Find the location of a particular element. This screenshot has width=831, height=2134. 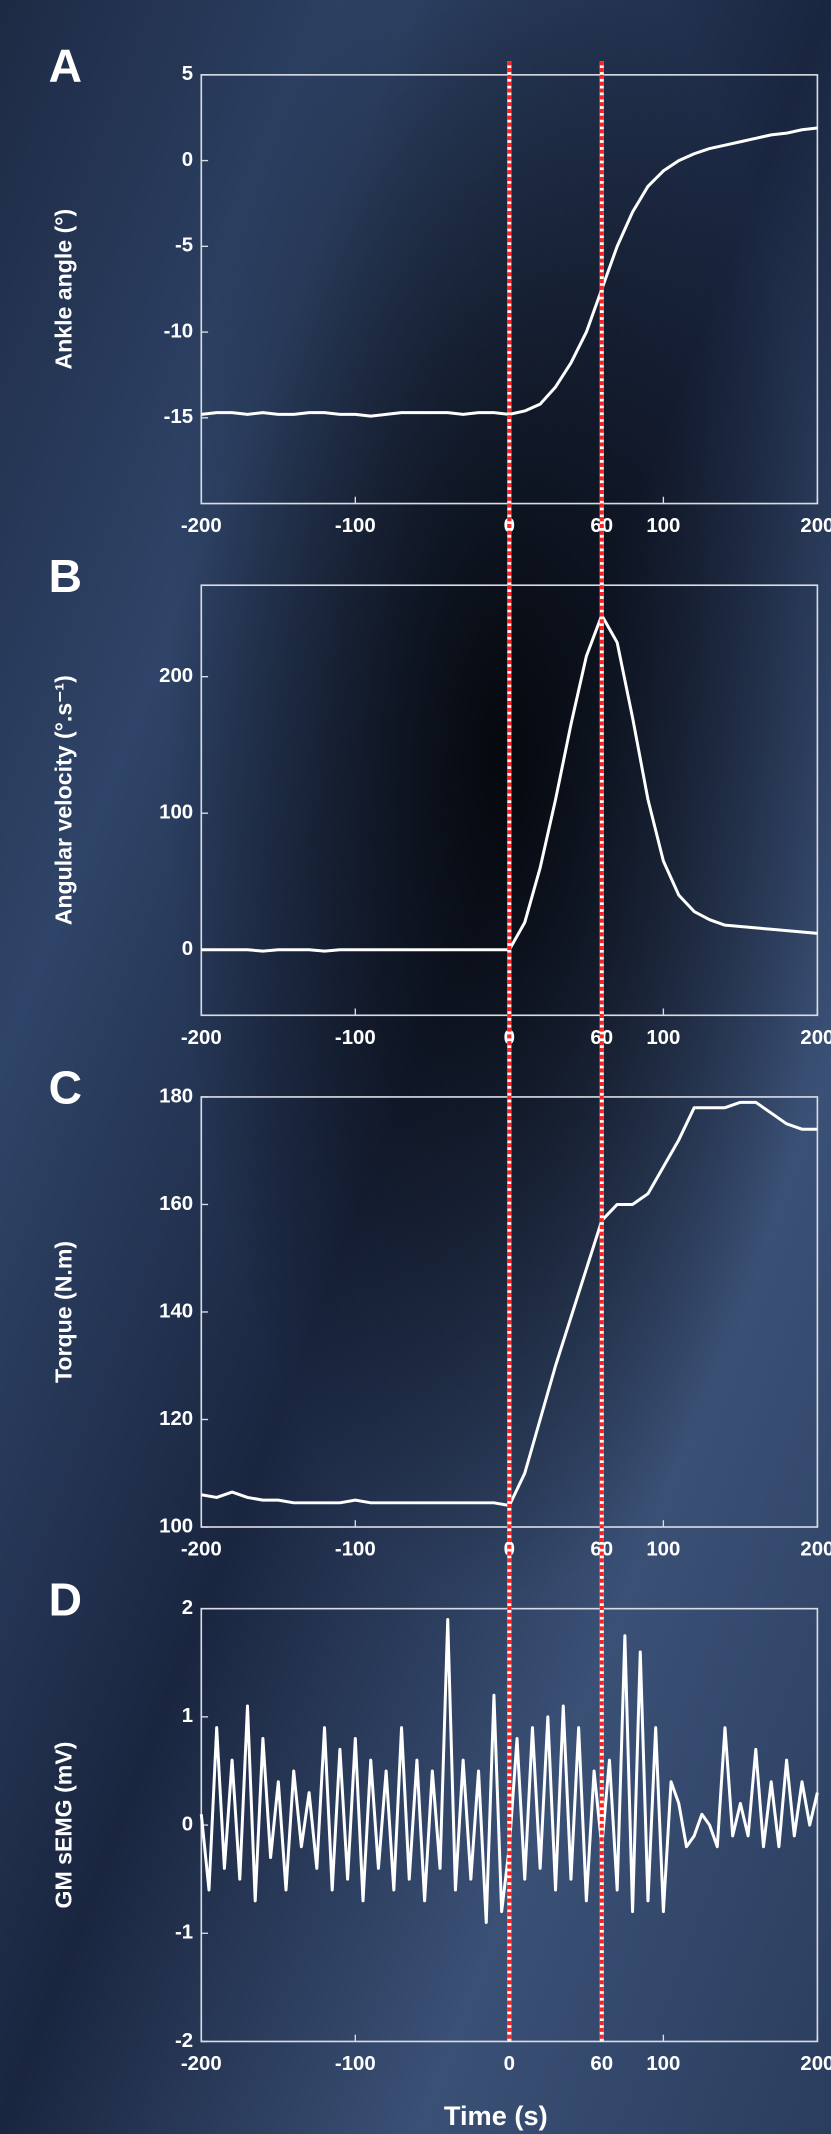

y-tick-label: -1 is located at coordinates (184, 1933).